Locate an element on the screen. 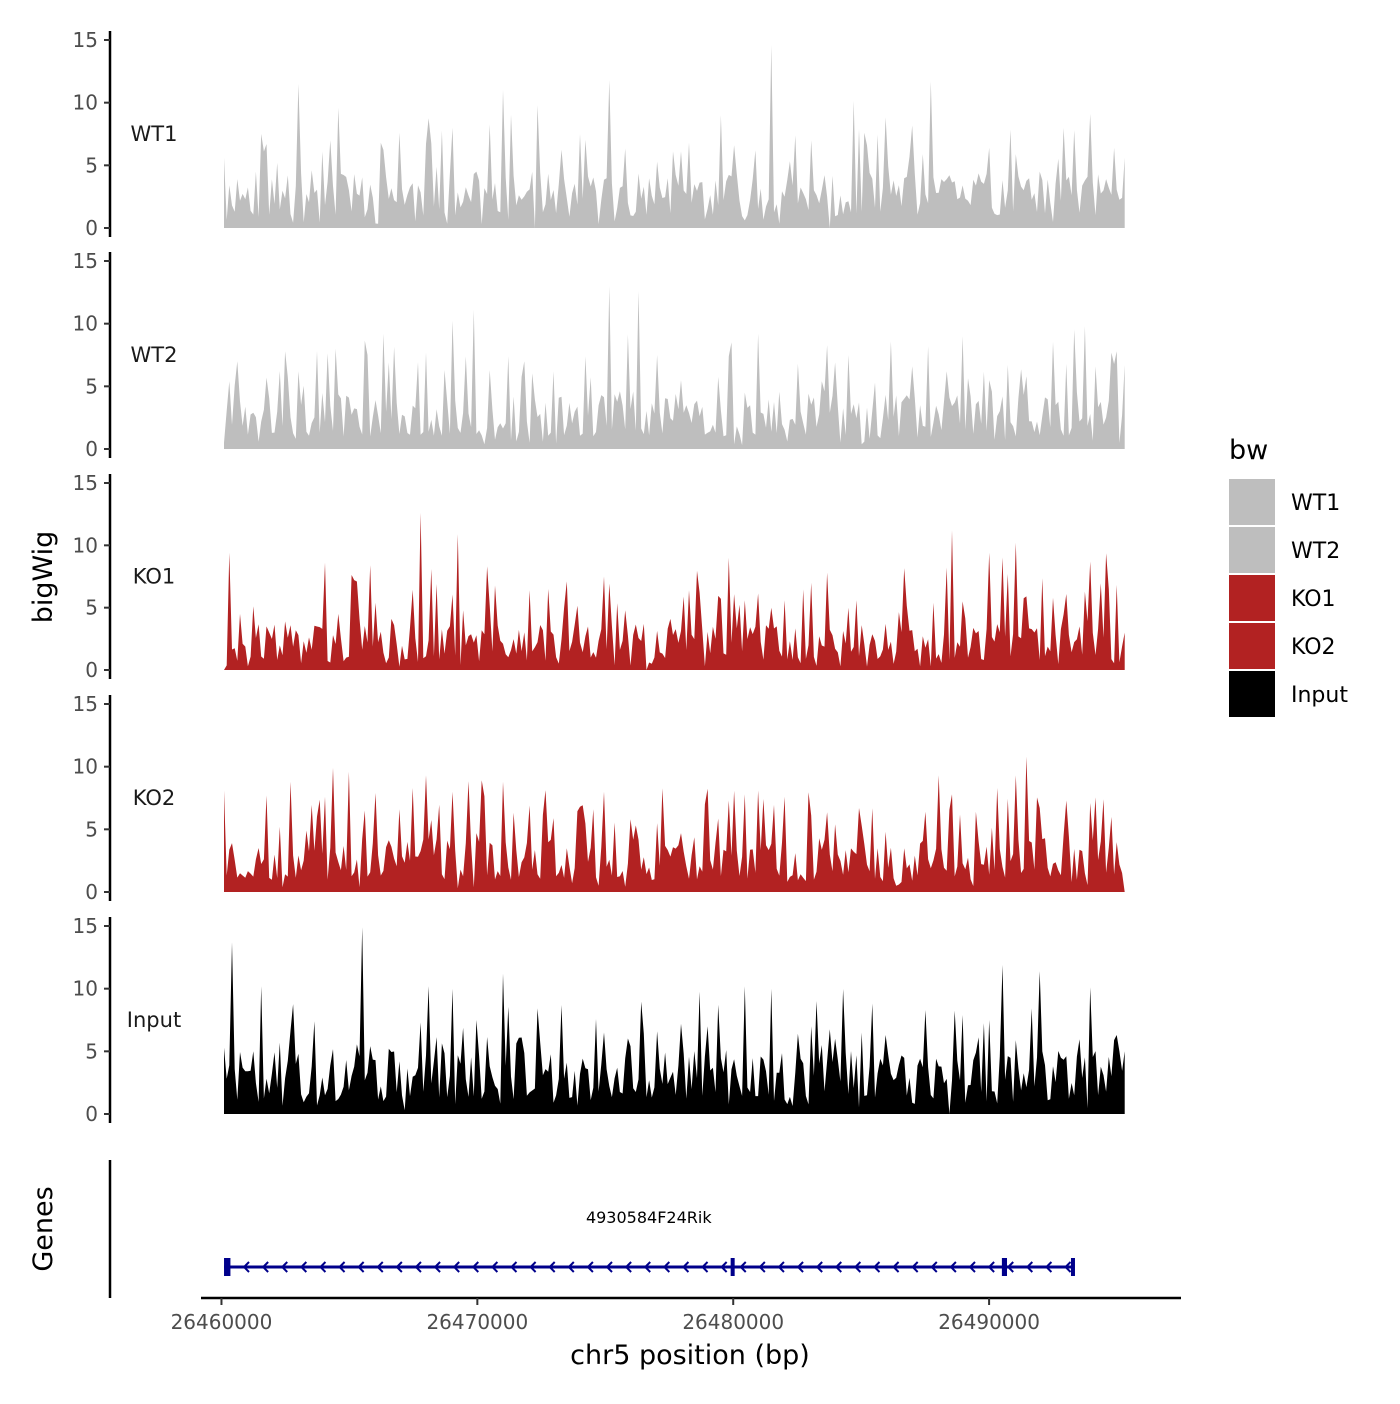  track-label-ko1: KO1 is located at coordinates (154, 577).